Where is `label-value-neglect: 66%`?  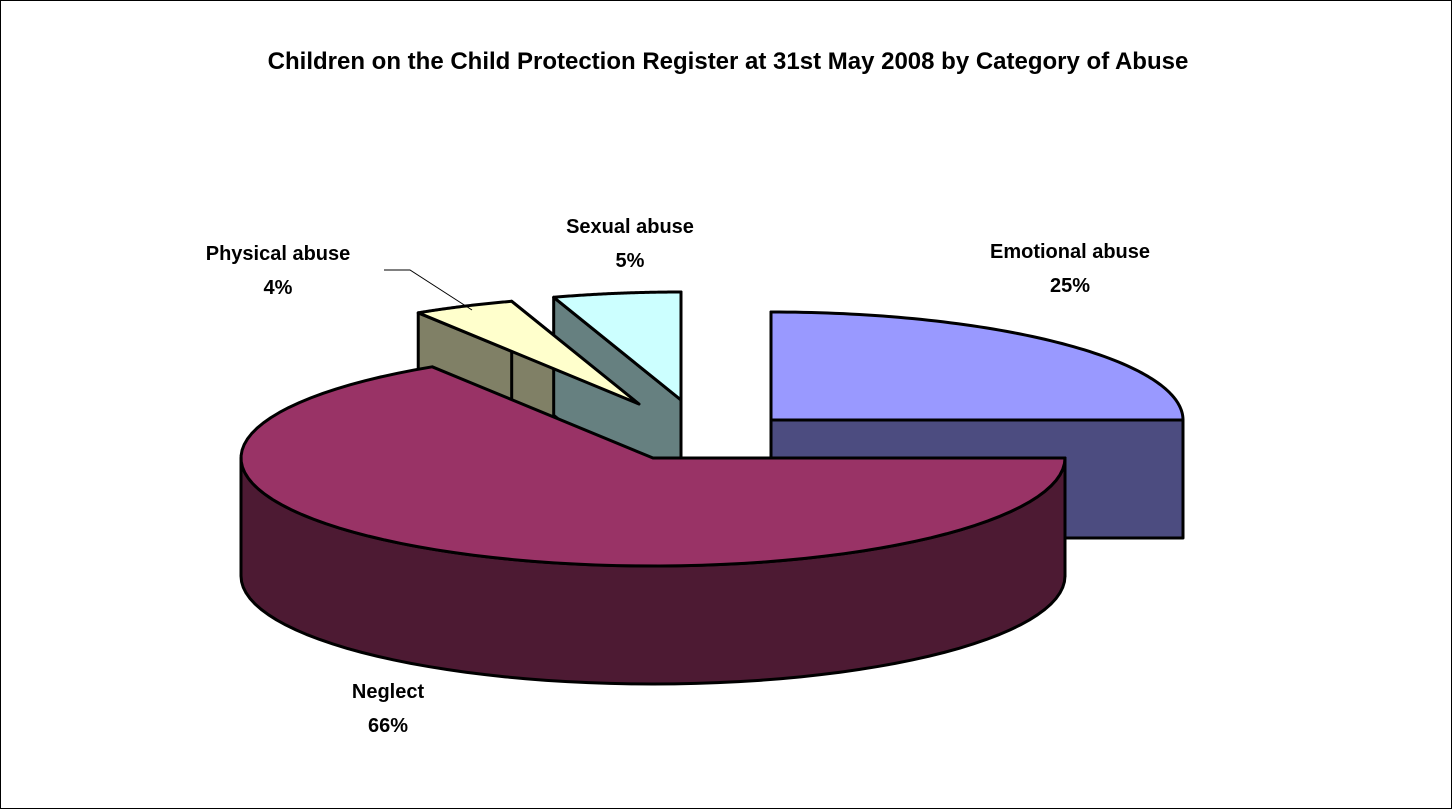 label-value-neglect: 66% is located at coordinates (388, 726).